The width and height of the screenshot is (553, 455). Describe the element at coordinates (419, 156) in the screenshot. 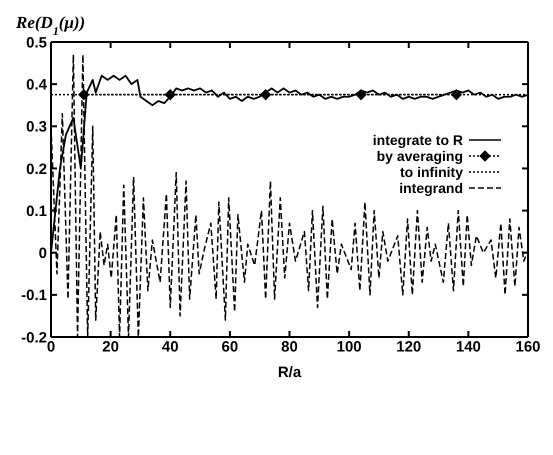

I see `legend-label: by averaging` at that location.